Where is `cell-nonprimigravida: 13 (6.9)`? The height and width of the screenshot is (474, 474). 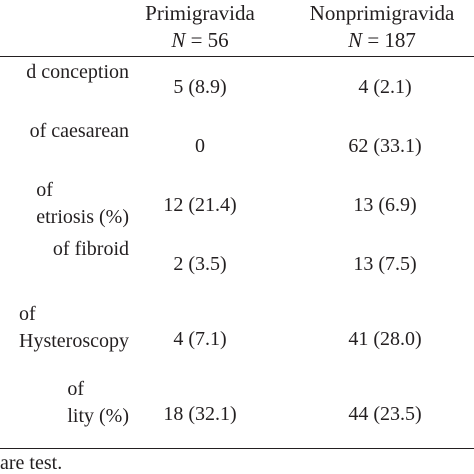
cell-nonprimigravida: 13 (6.9) is located at coordinates (385, 205).